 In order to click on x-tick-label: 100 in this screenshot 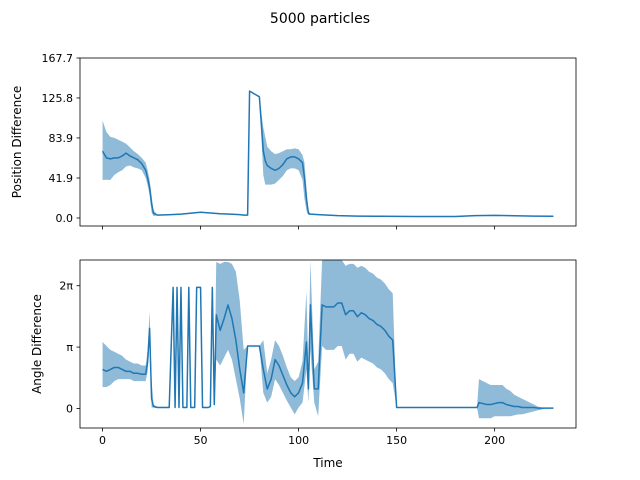, I will do `click(298, 440)`.